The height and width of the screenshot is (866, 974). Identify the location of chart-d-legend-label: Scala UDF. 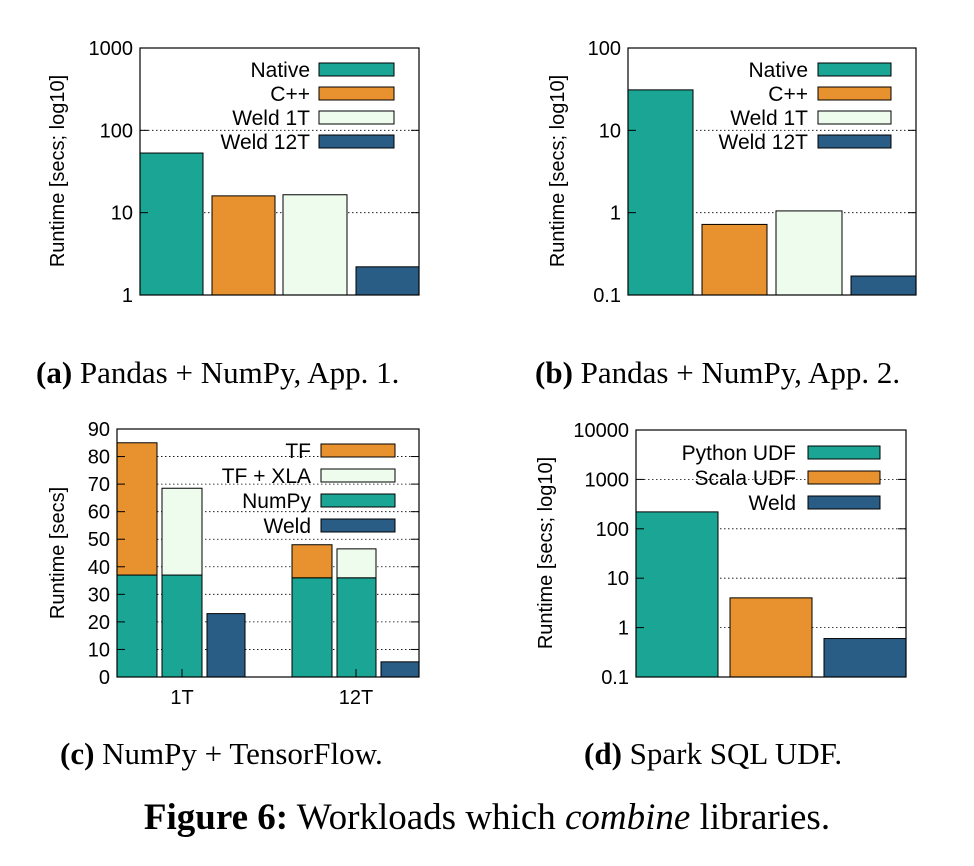
(745, 478).